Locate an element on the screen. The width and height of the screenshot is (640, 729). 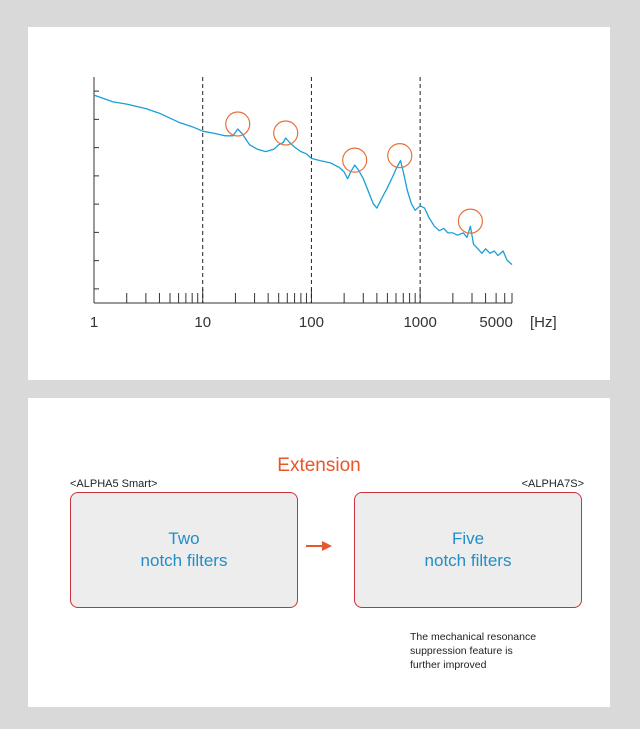
improvement-note-line3: further improved is located at coordinates (448, 665).